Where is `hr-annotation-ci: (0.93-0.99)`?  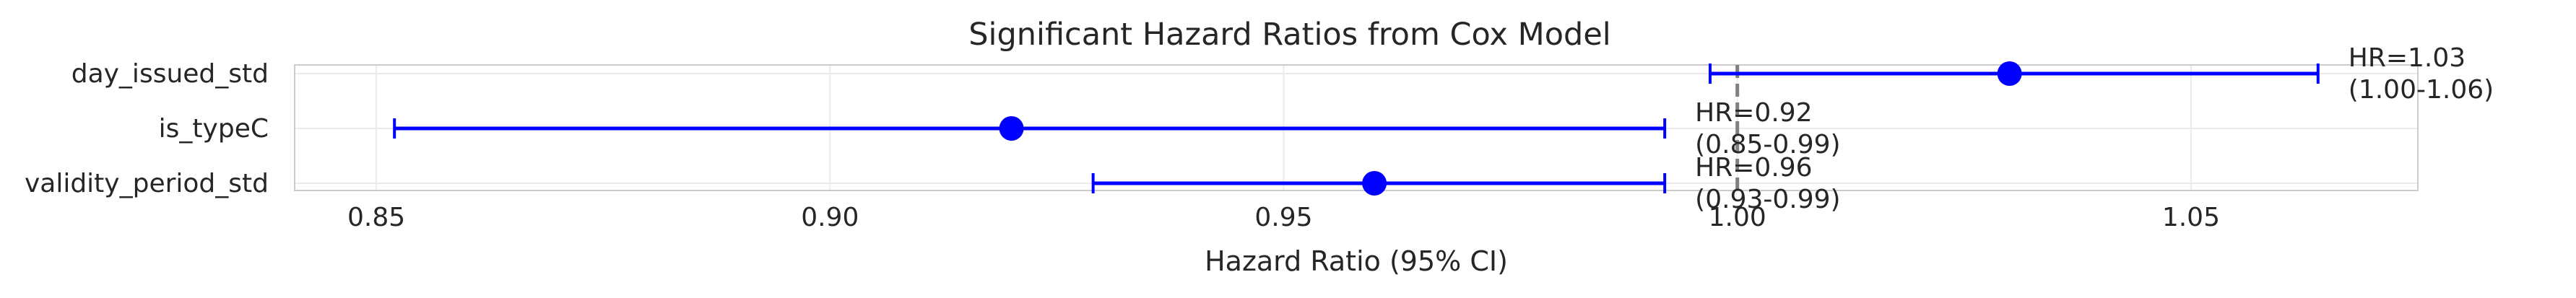
hr-annotation-ci: (0.93-0.99) is located at coordinates (1767, 199).